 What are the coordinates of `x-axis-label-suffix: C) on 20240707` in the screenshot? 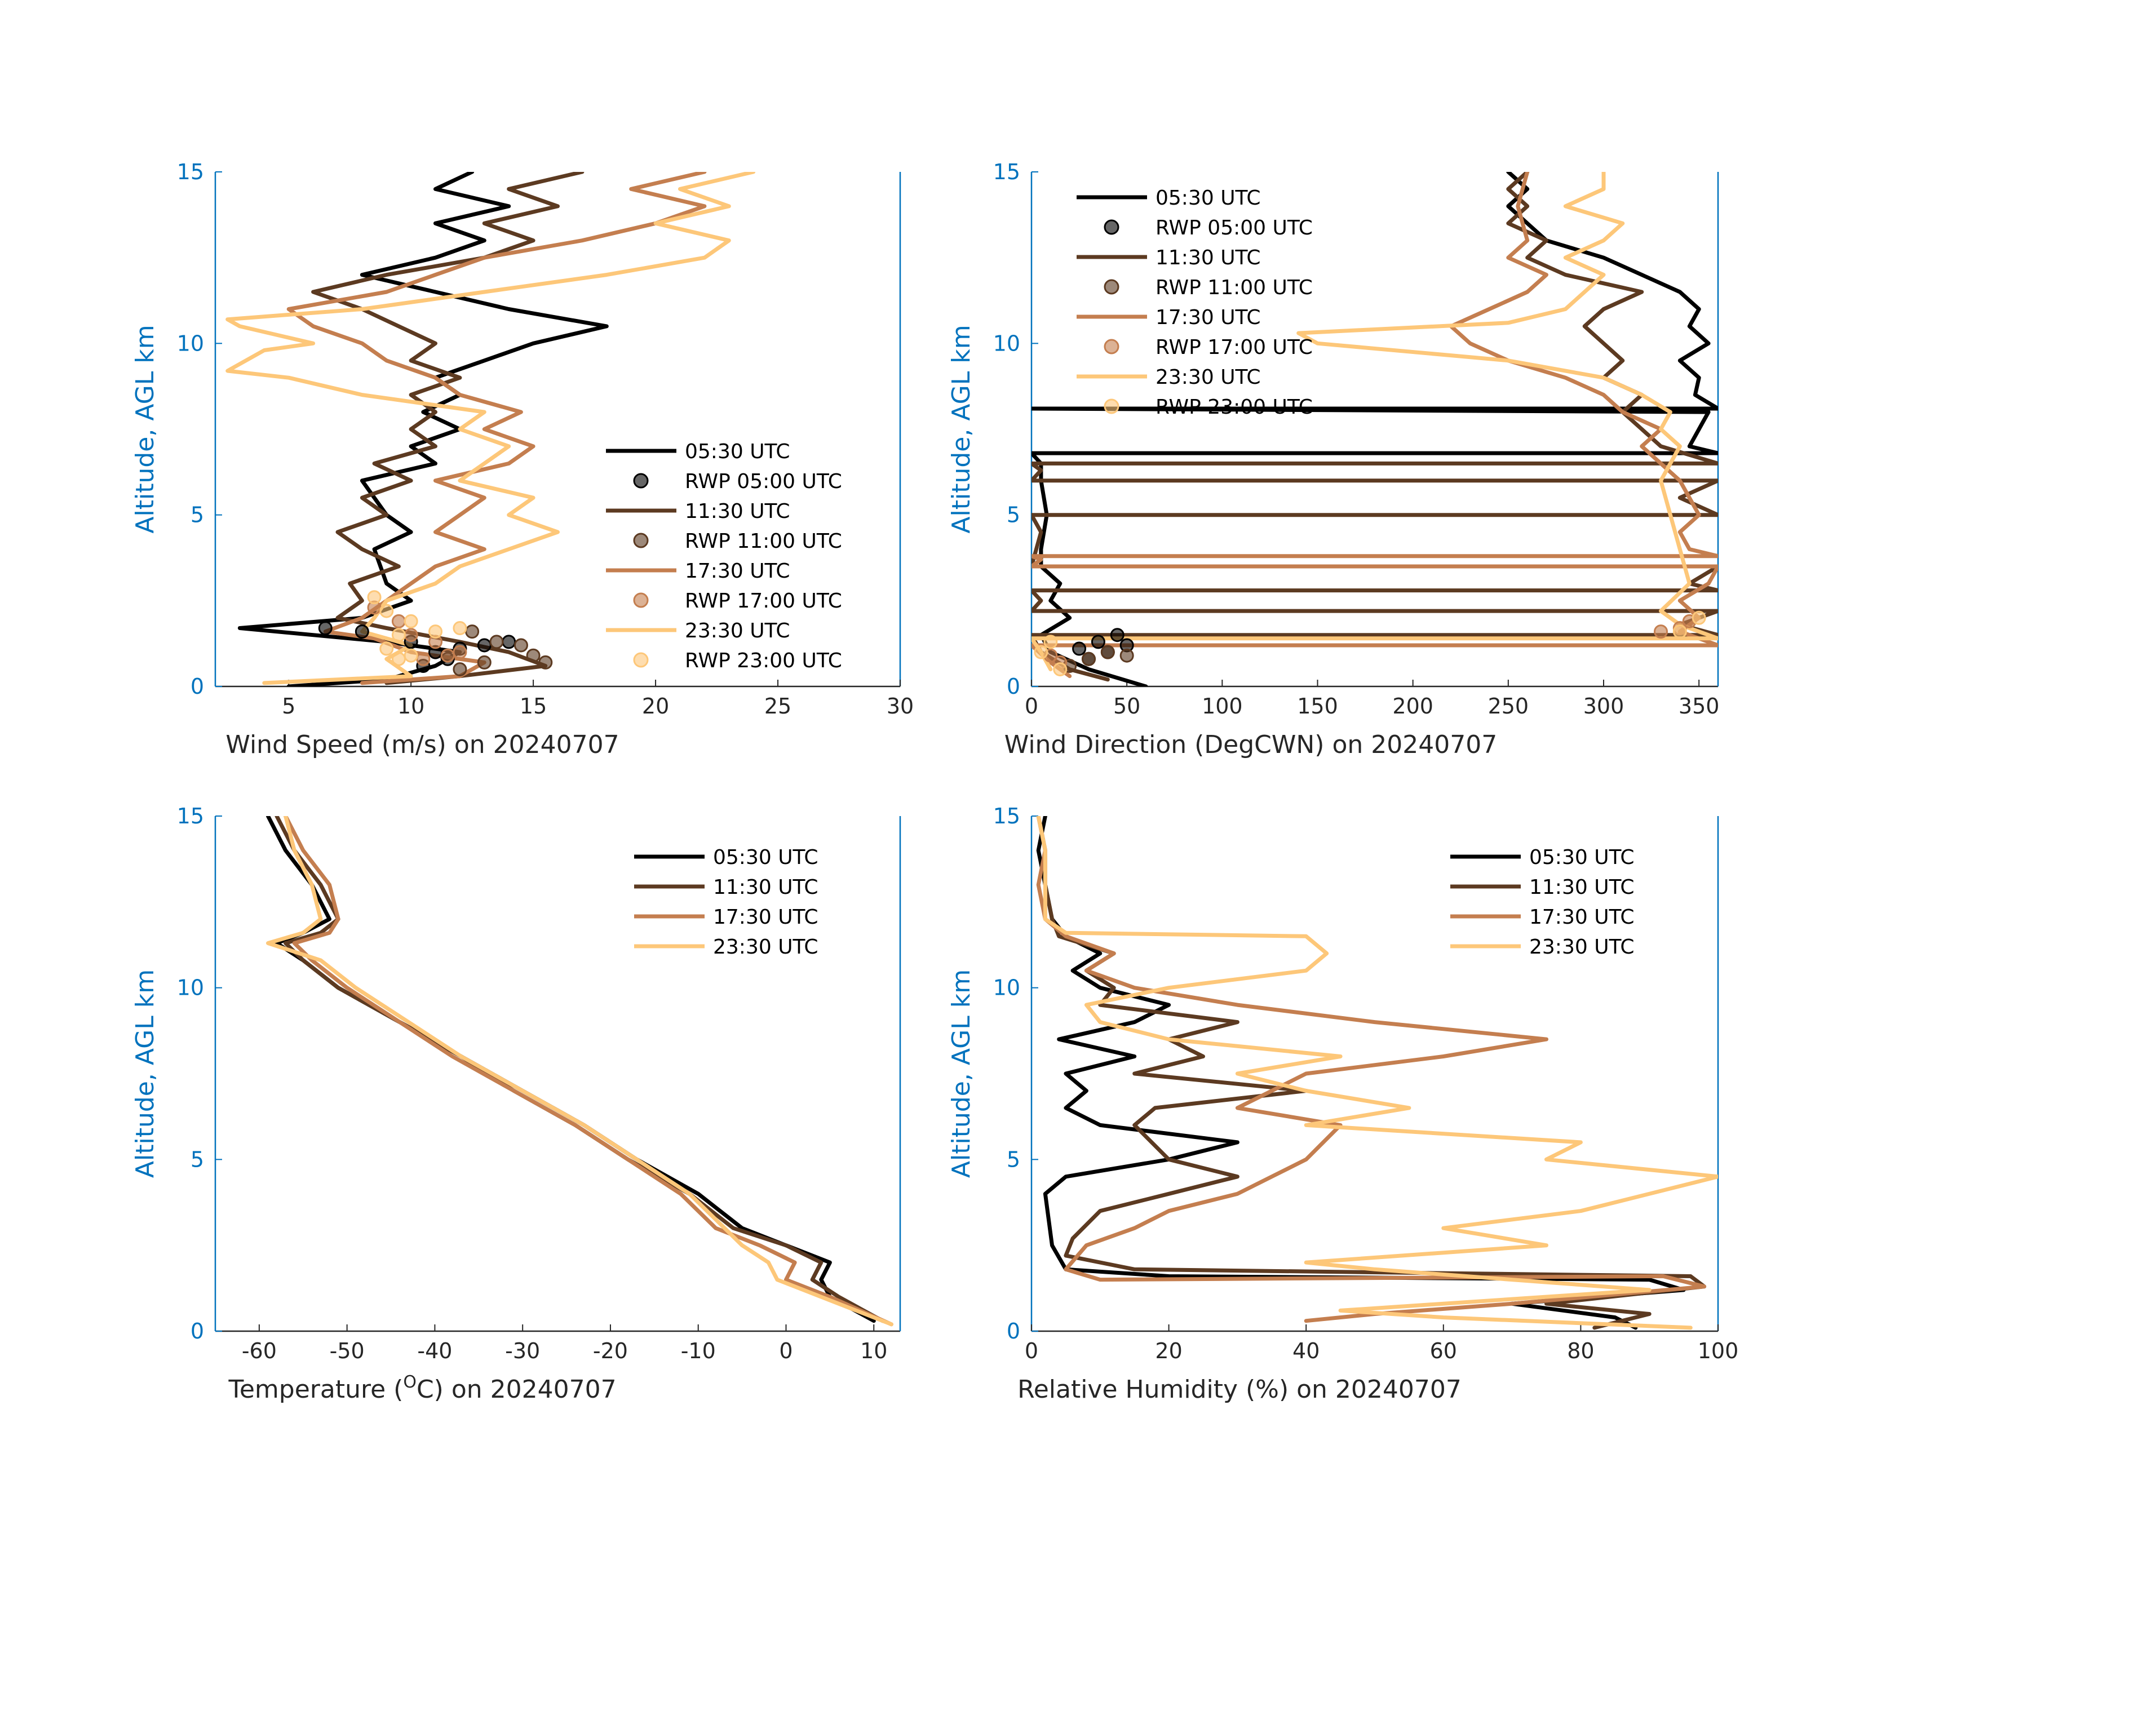 It's located at (517, 1389).